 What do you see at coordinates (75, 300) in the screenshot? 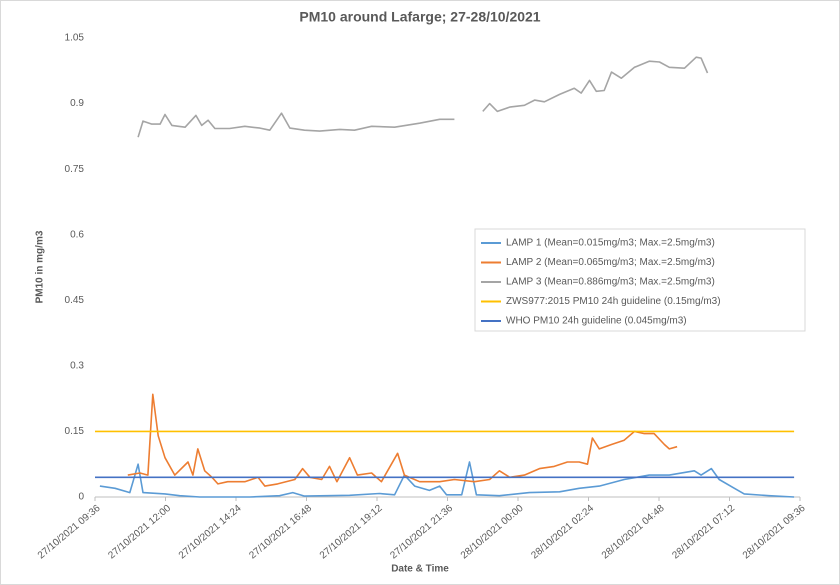
I see `y-tick-label: 0.45` at bounding box center [75, 300].